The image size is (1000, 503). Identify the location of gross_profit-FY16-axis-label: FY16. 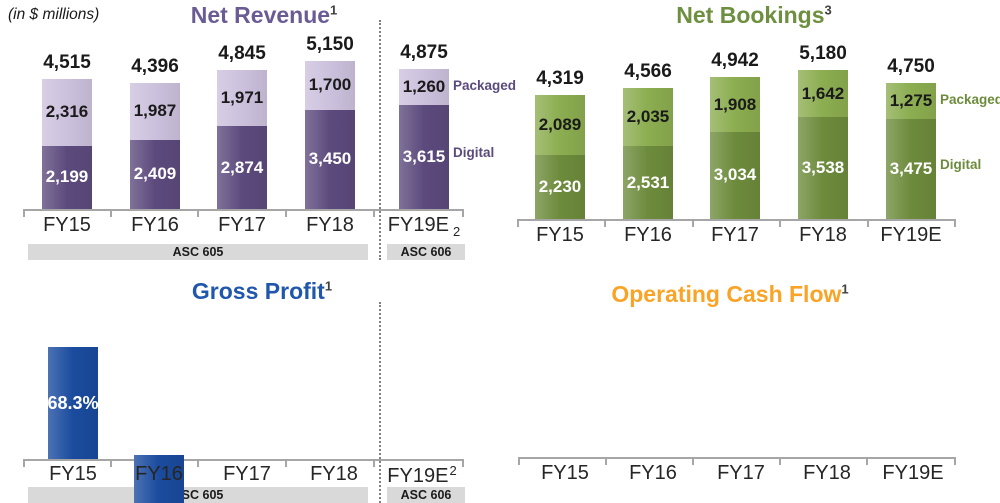
(159, 474).